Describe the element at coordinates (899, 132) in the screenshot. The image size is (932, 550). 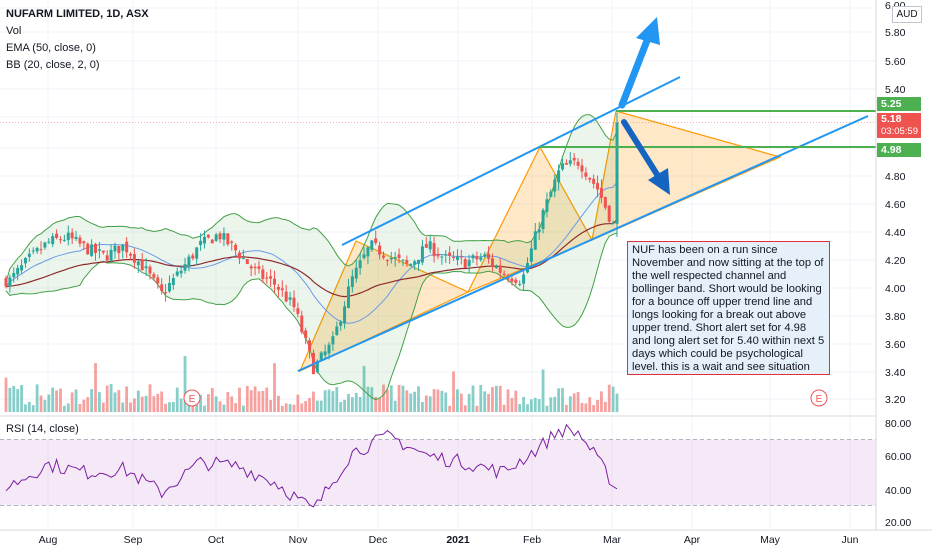
I see `bar-countdown: 03:05:59` at that location.